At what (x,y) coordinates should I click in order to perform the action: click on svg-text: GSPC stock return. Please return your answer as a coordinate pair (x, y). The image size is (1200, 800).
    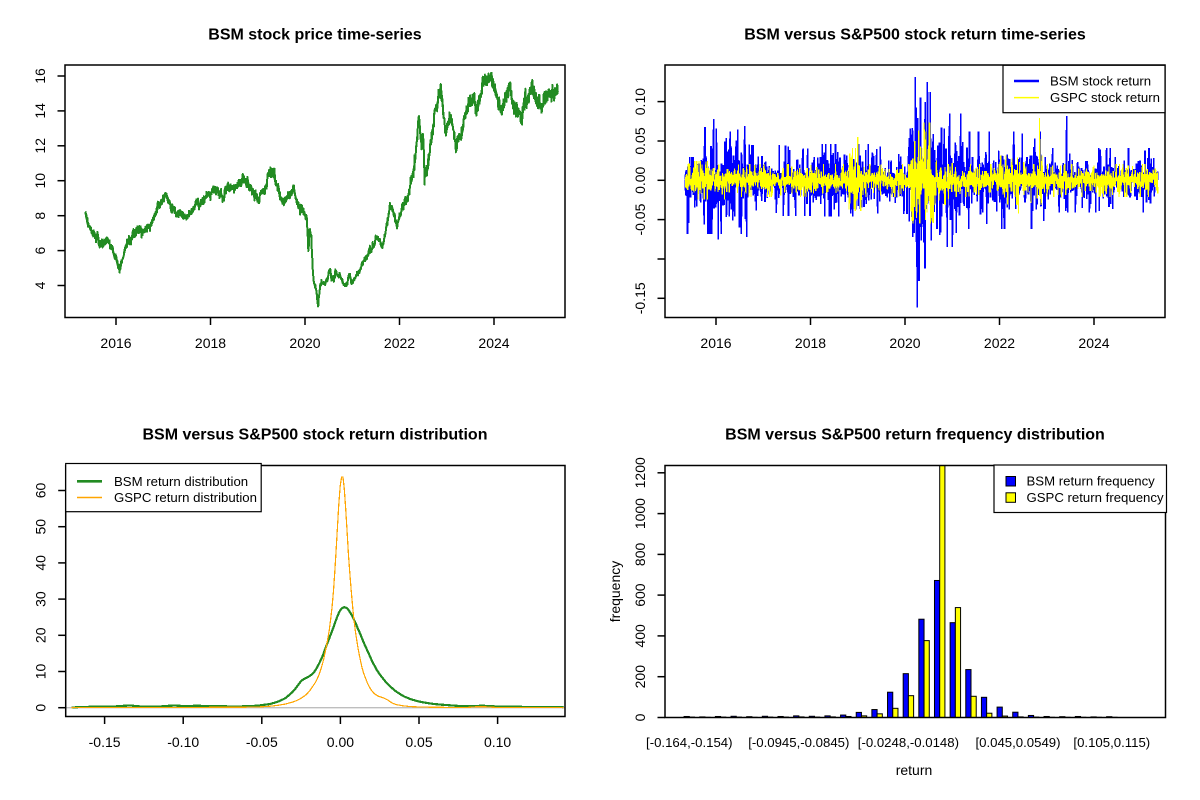
    Looking at the image, I should click on (1105, 97).